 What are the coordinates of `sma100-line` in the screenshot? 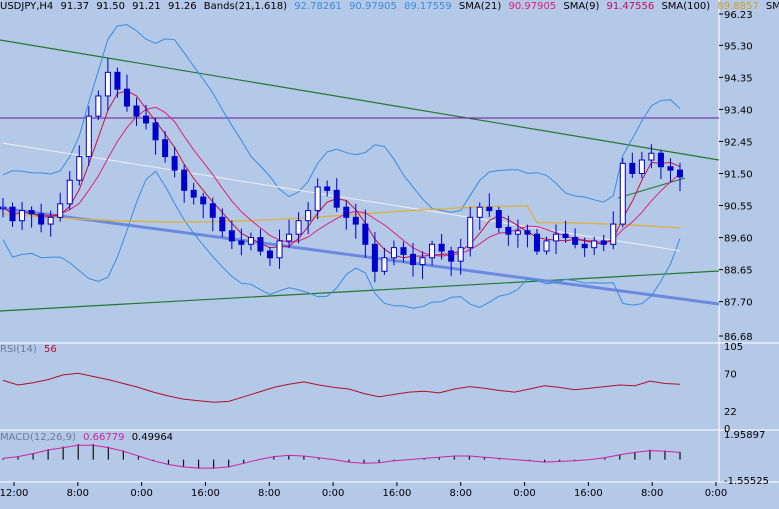 It's located at (341, 217).